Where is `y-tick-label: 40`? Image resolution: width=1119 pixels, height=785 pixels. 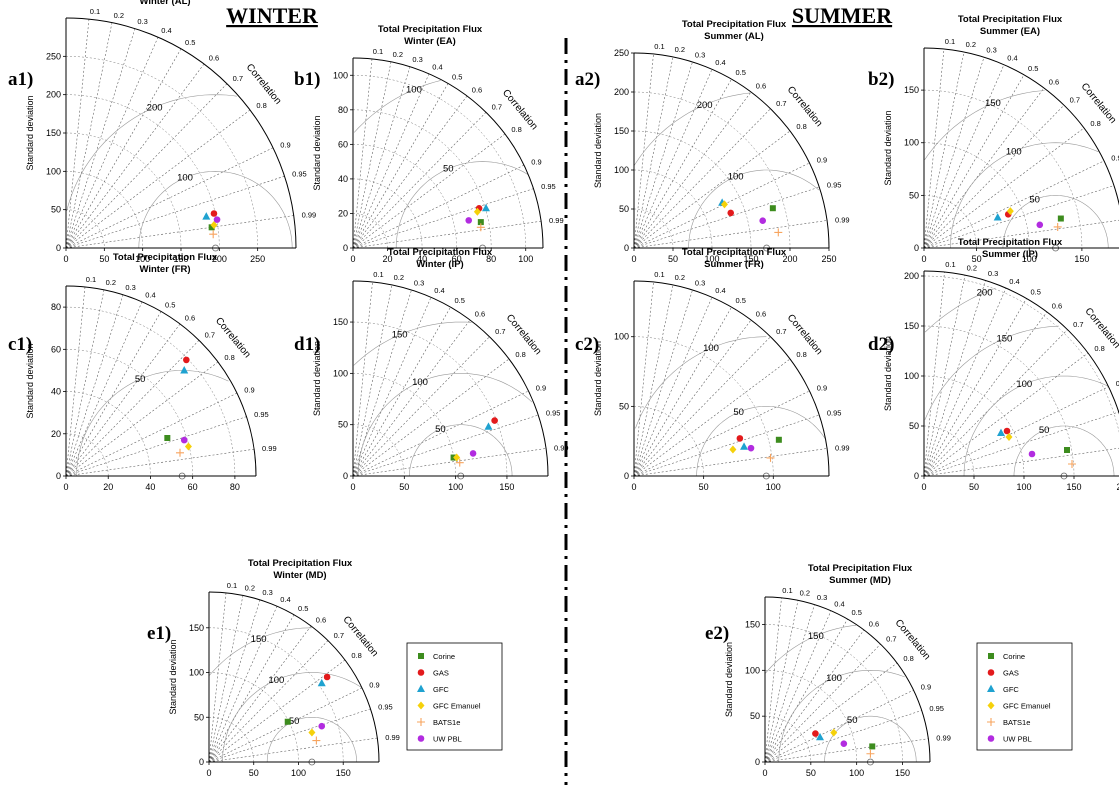
y-tick-label: 40 is located at coordinates (56, 392).